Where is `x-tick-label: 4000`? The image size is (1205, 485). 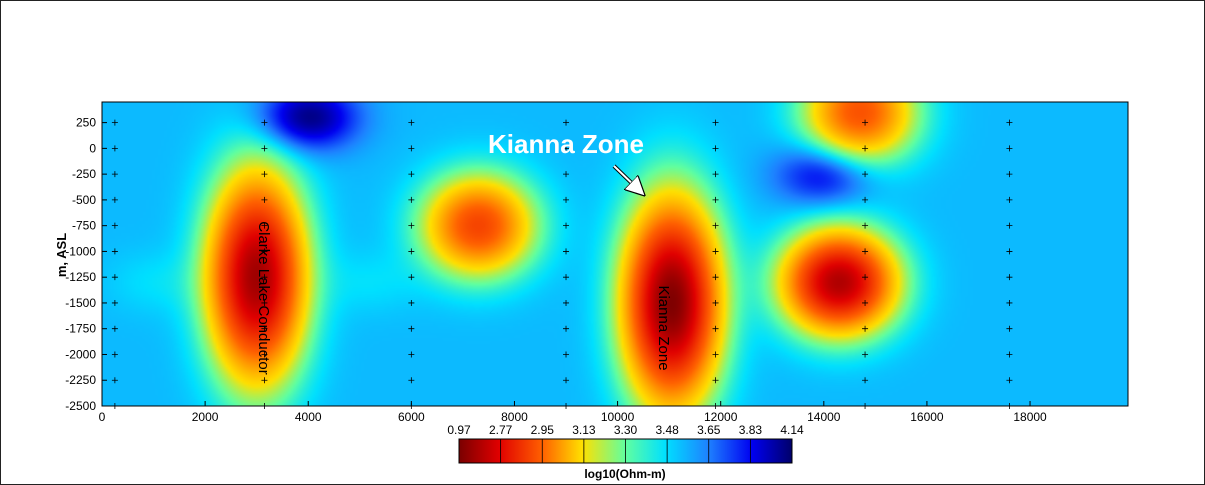
x-tick-label: 4000 is located at coordinates (308, 417).